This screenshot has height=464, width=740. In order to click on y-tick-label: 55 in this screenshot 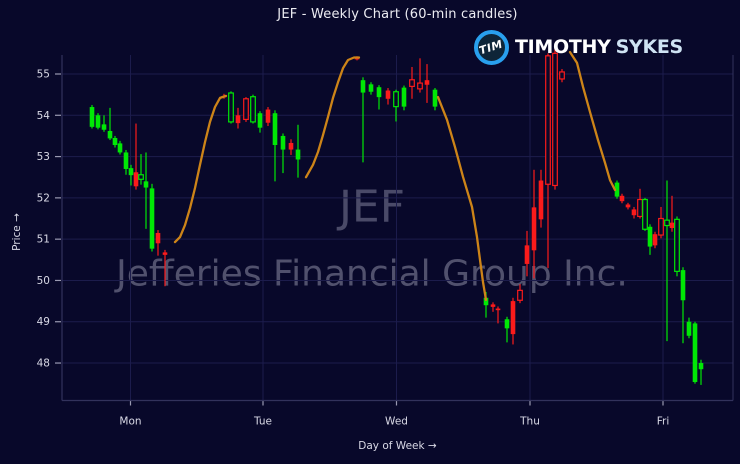, I will do `click(43, 75)`.